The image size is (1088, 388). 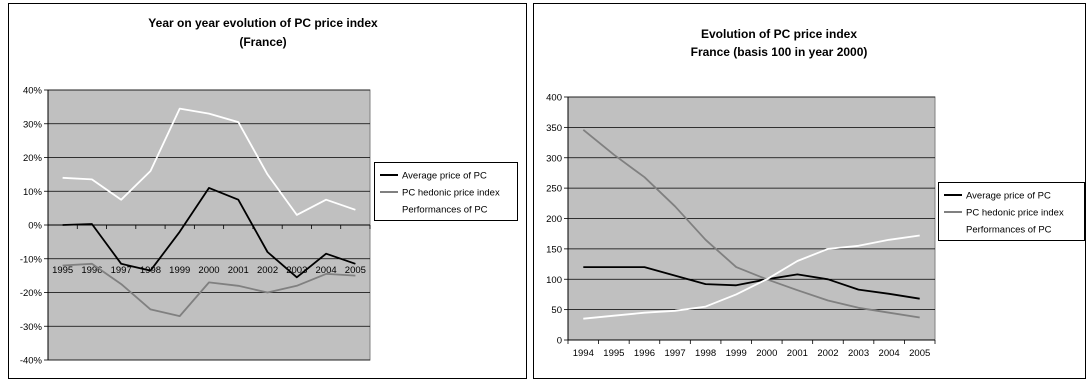 What do you see at coordinates (779, 34) in the screenshot?
I see `chart-title: Evolution of PC price index` at bounding box center [779, 34].